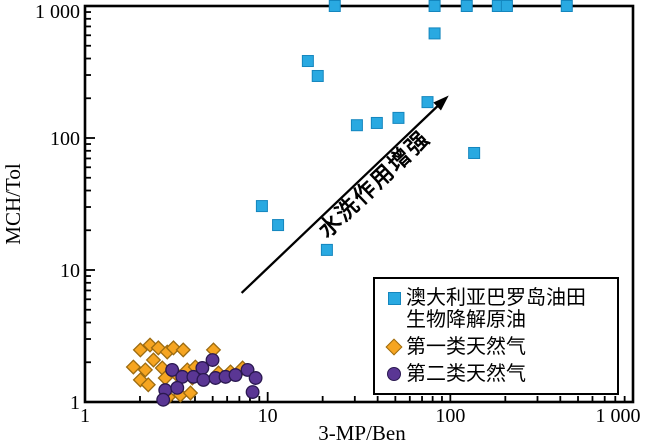  I want to click on legend-item-biodegraded-oil: 澳大利亚巴罗岛油田 生物降解原油, so click(497, 309).